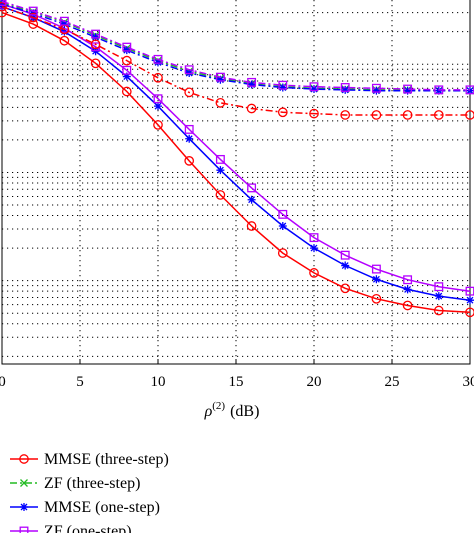  I want to click on x-tick-label: 25, so click(392, 382).